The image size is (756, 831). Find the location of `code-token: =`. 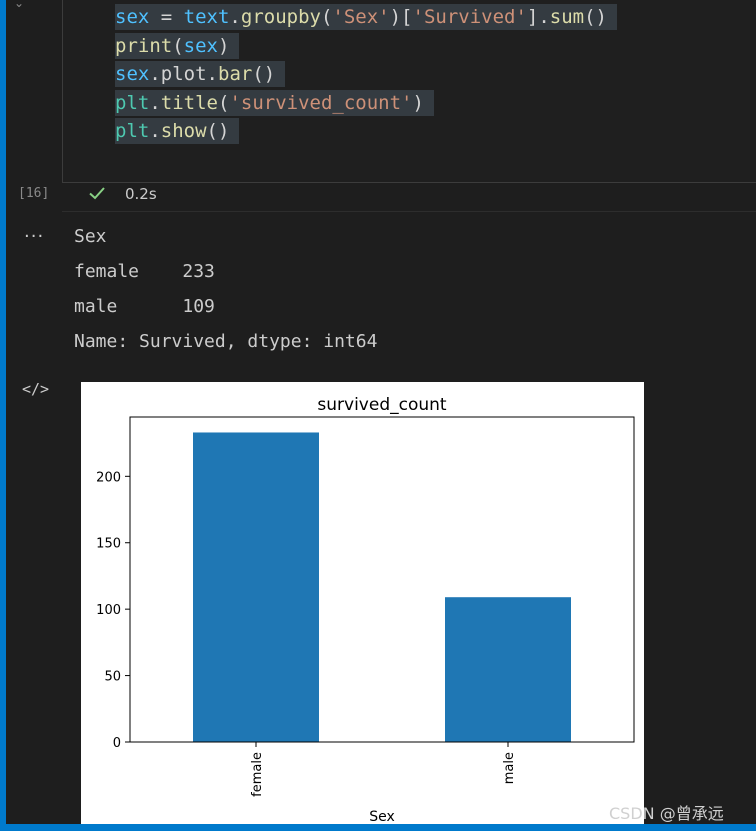

code-token: = is located at coordinates (166, 17).